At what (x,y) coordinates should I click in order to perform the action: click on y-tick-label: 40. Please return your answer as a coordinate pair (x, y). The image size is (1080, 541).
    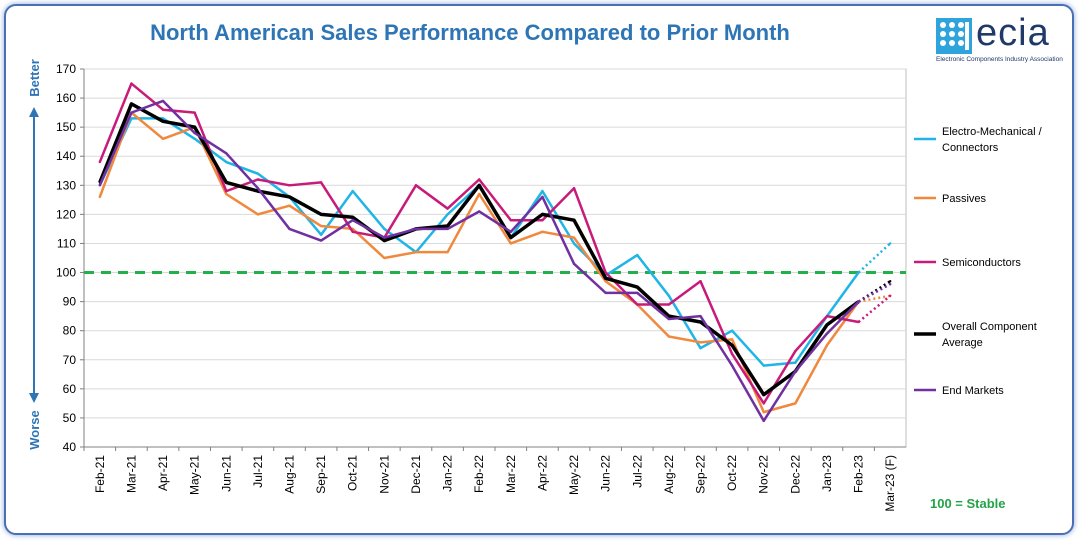
    Looking at the image, I should click on (70, 447).